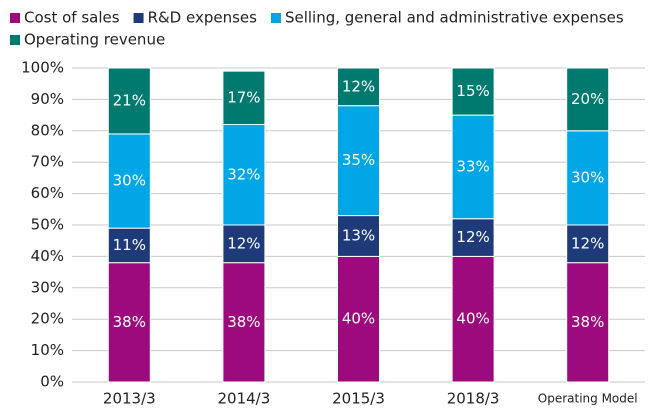 The width and height of the screenshot is (655, 412). I want to click on legend-label: R&D expenses, so click(203, 18).